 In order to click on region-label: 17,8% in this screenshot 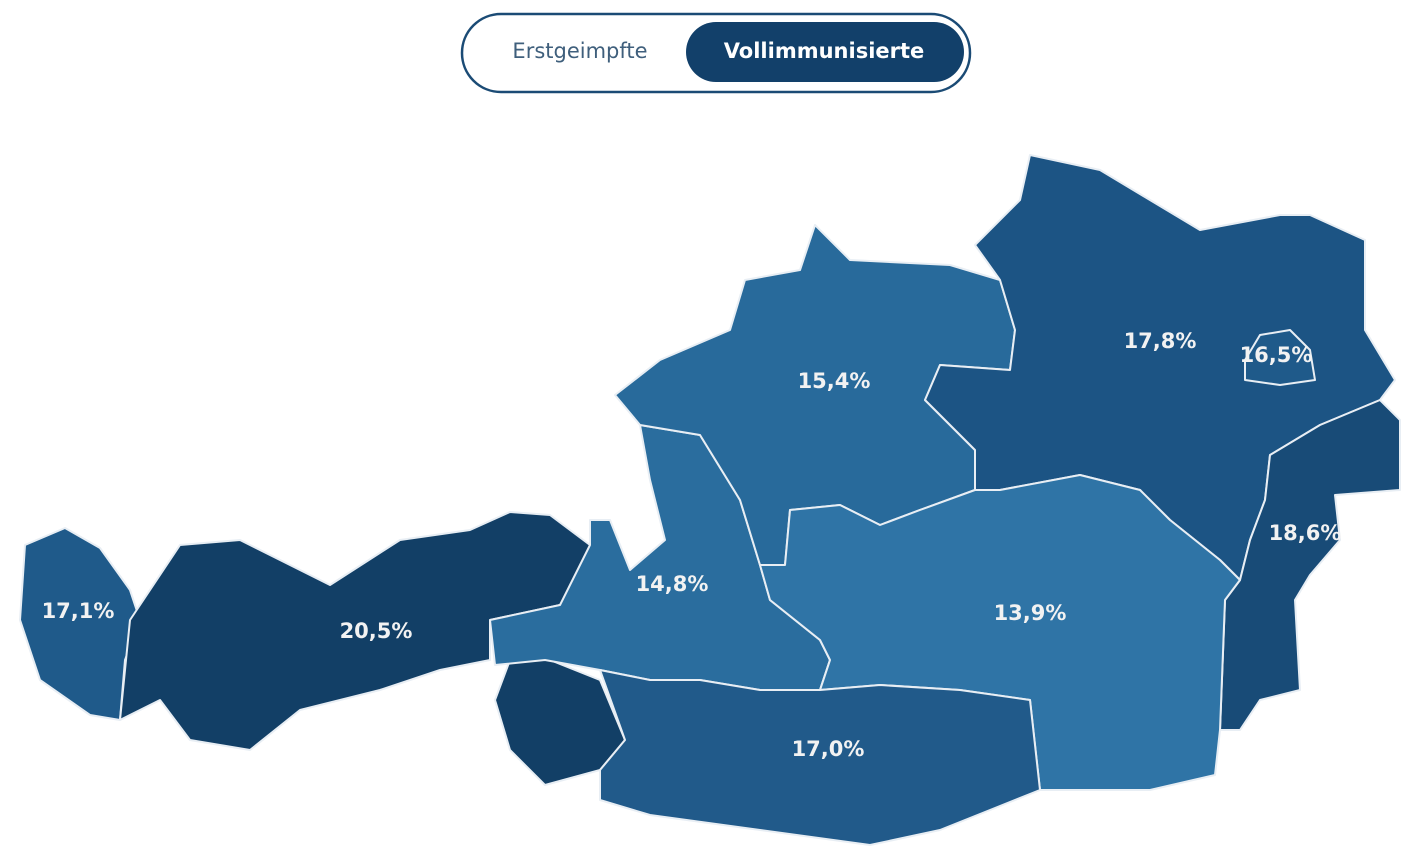, I will do `click(1160, 341)`.